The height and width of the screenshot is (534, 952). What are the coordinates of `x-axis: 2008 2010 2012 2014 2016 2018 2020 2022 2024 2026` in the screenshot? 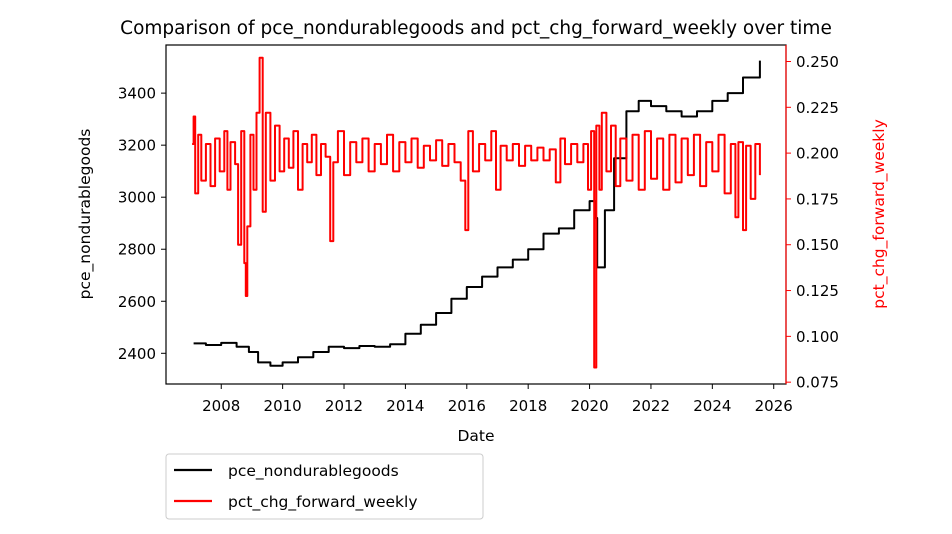 It's located at (497, 399).